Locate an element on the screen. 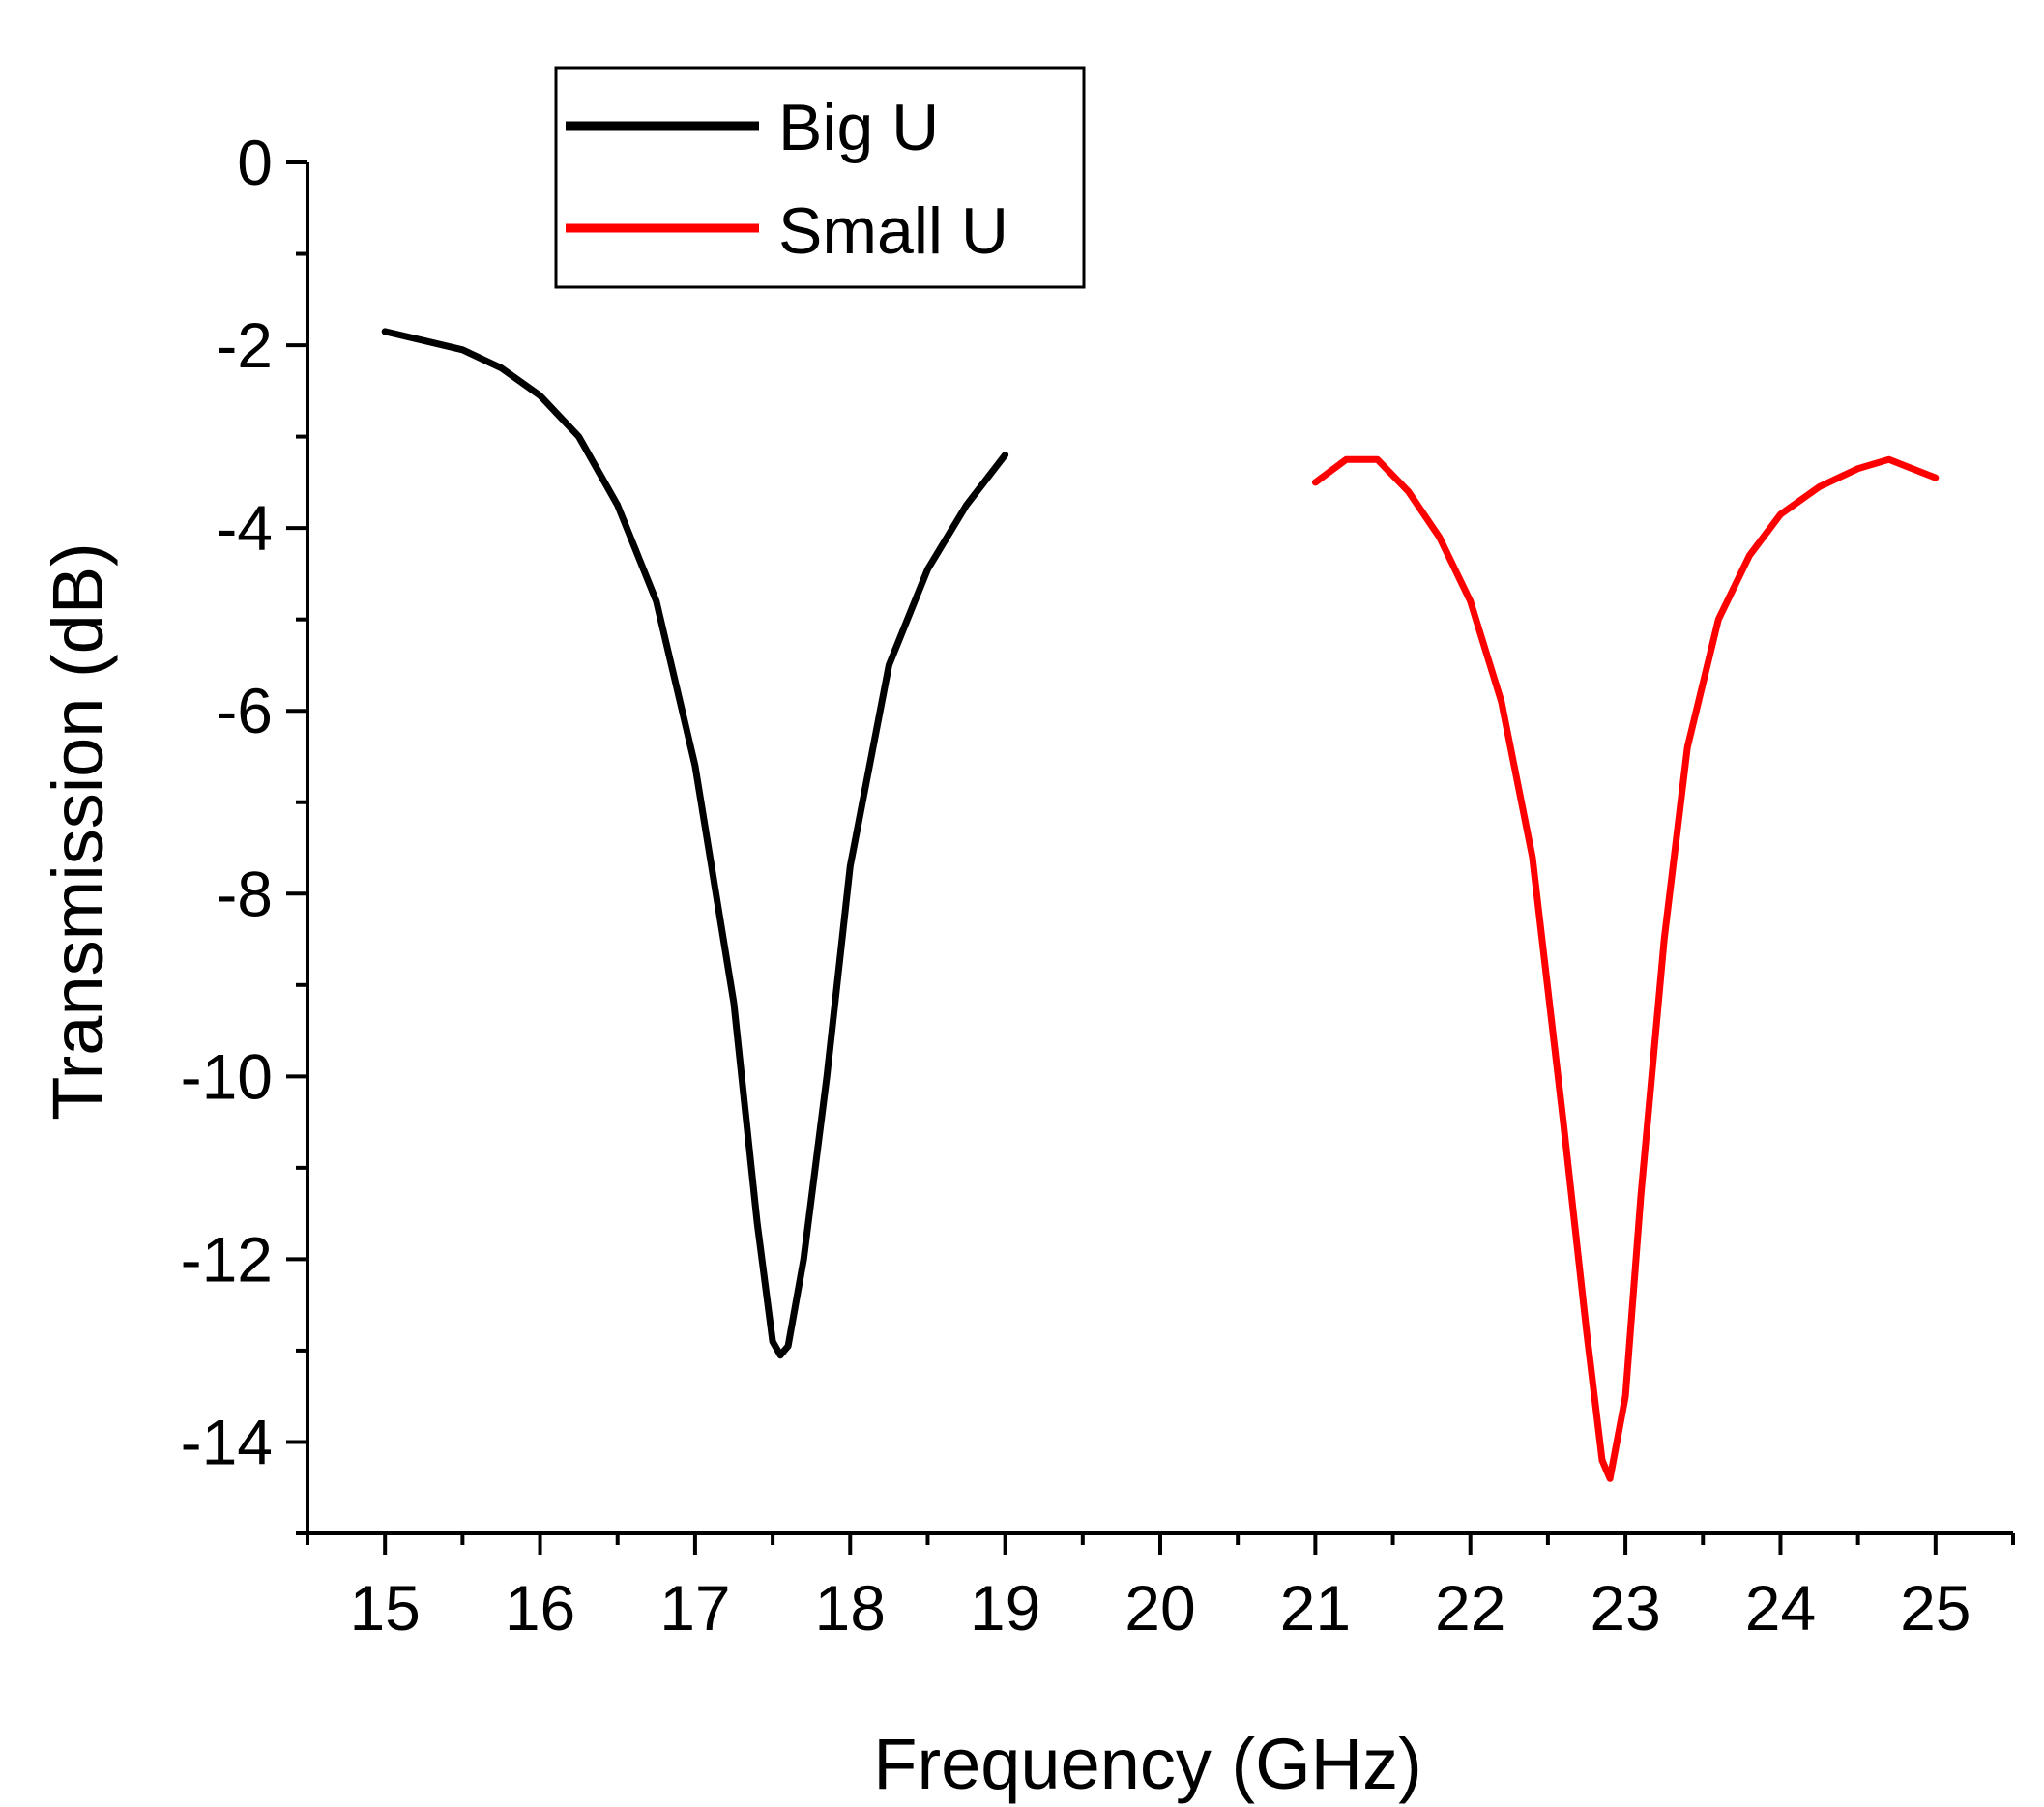  legend-box is located at coordinates (820, 177).